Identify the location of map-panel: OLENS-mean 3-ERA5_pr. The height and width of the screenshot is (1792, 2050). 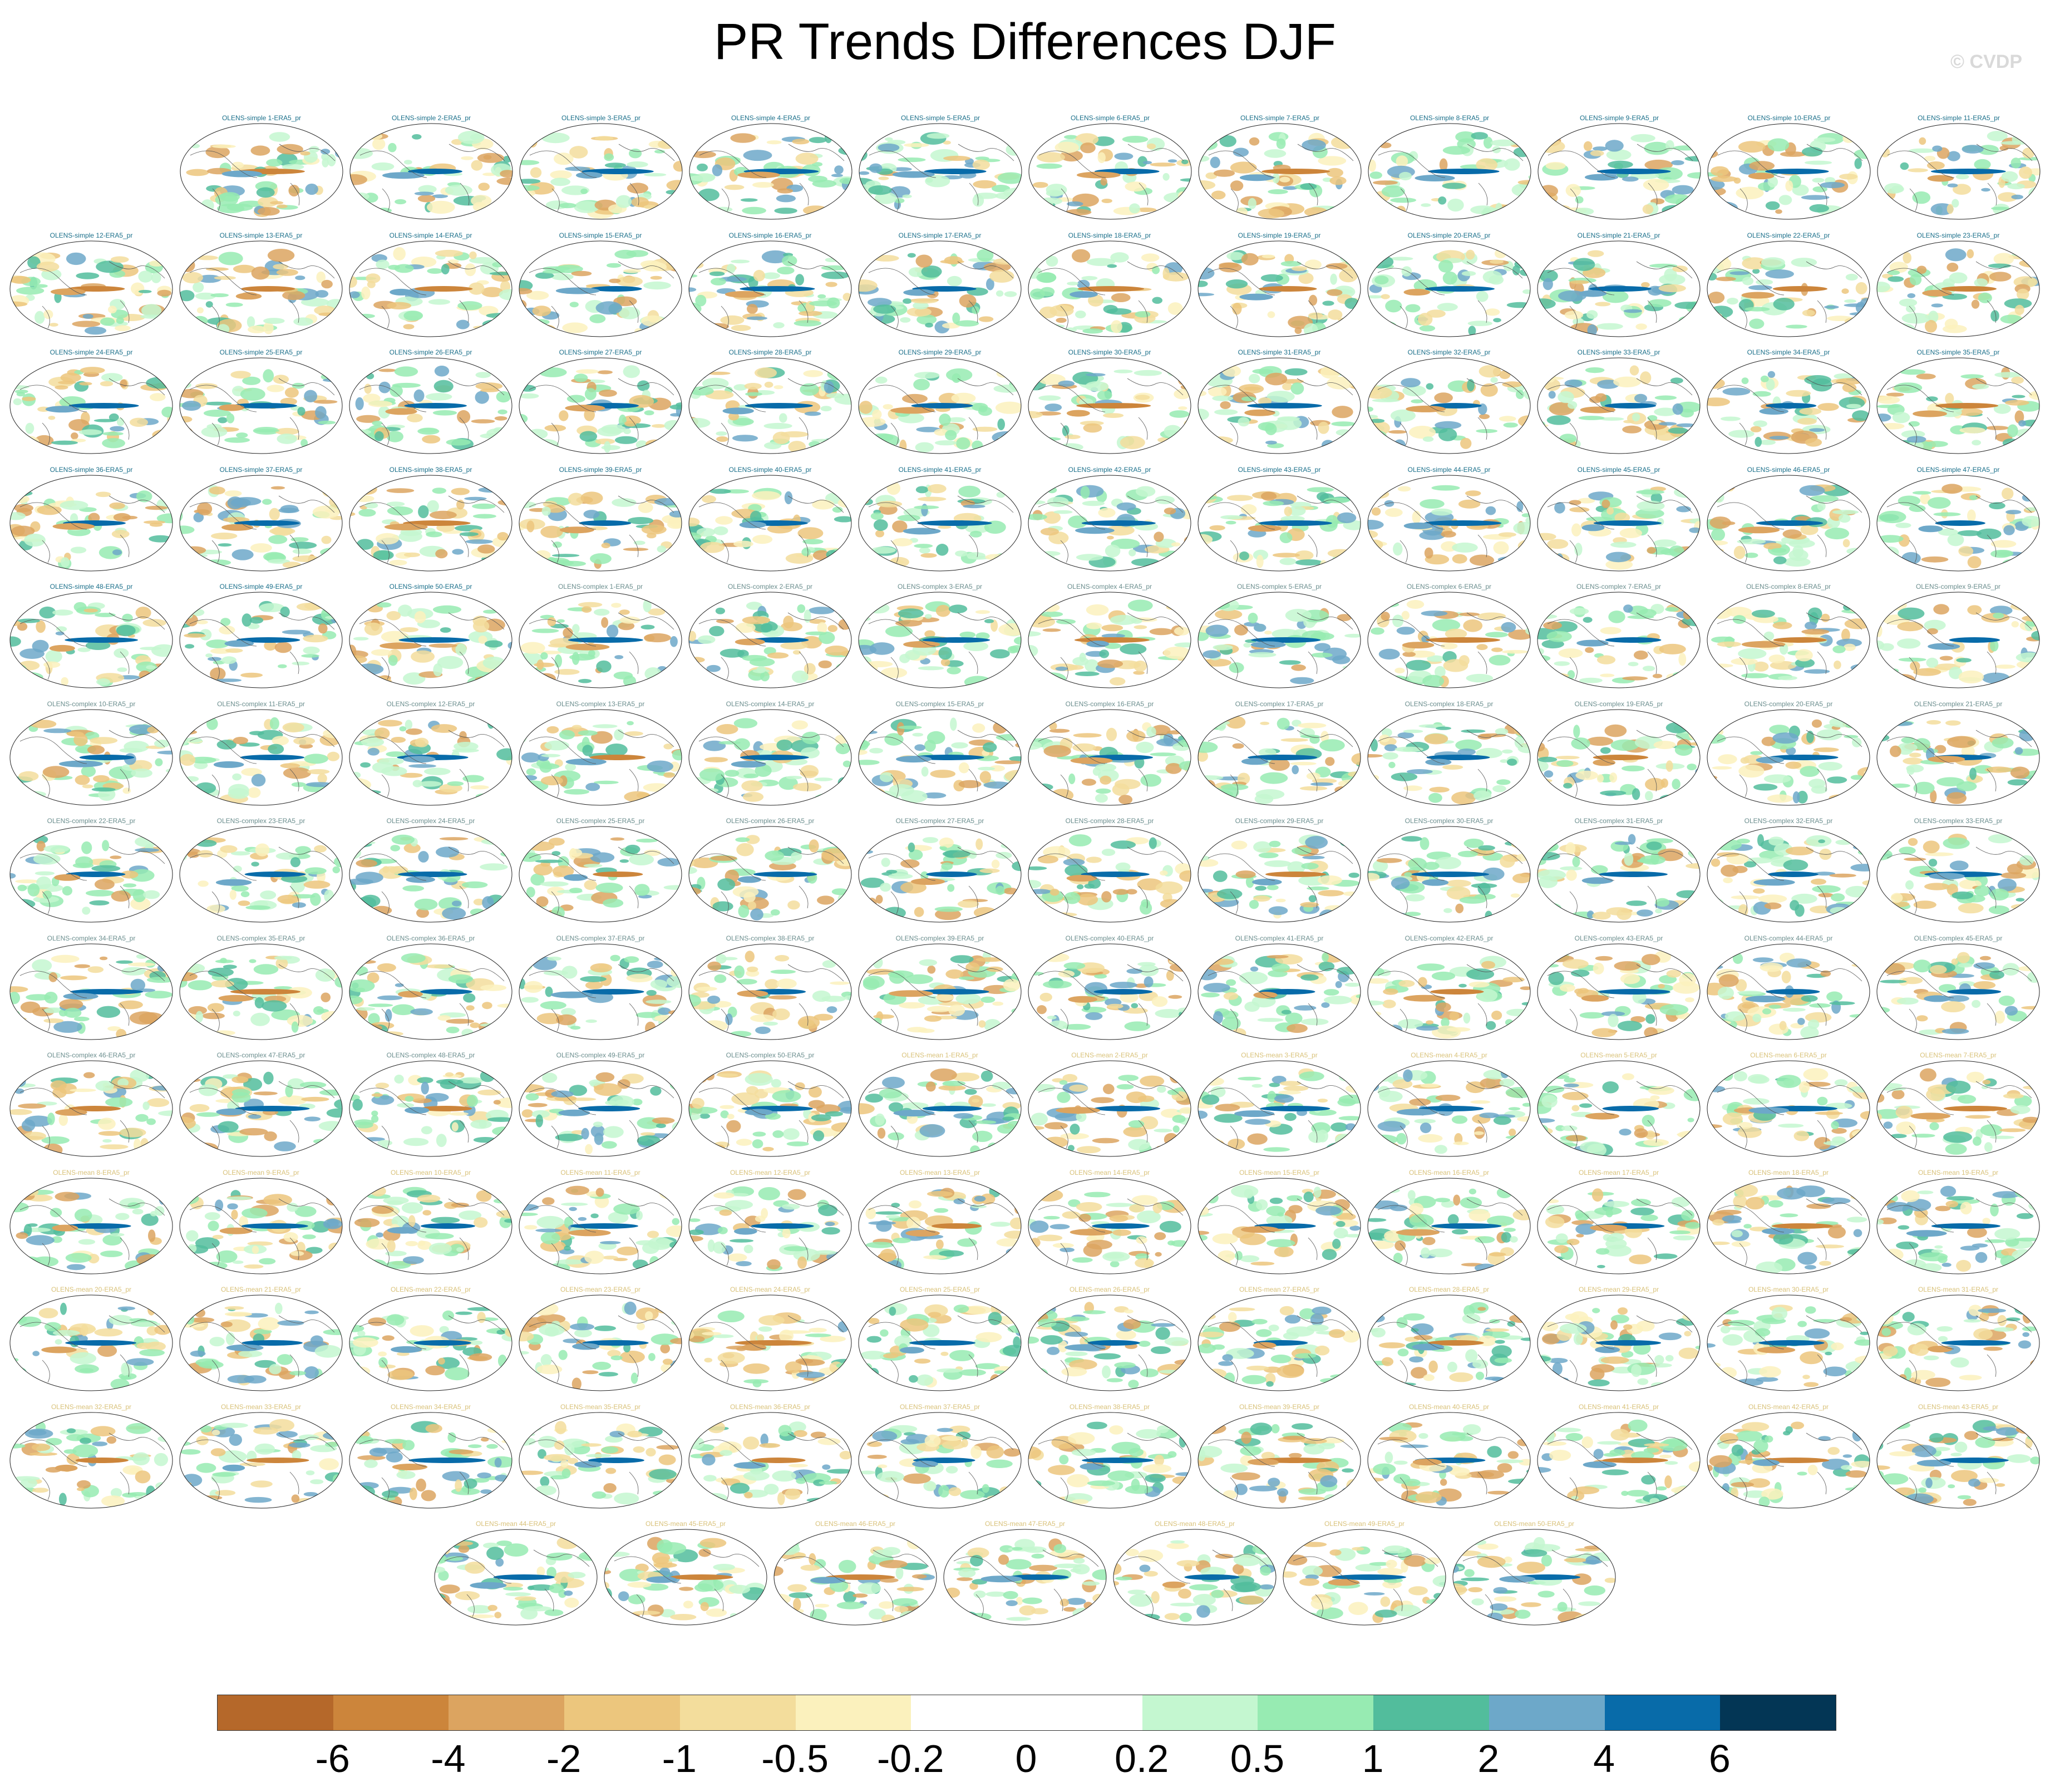
(1280, 1105).